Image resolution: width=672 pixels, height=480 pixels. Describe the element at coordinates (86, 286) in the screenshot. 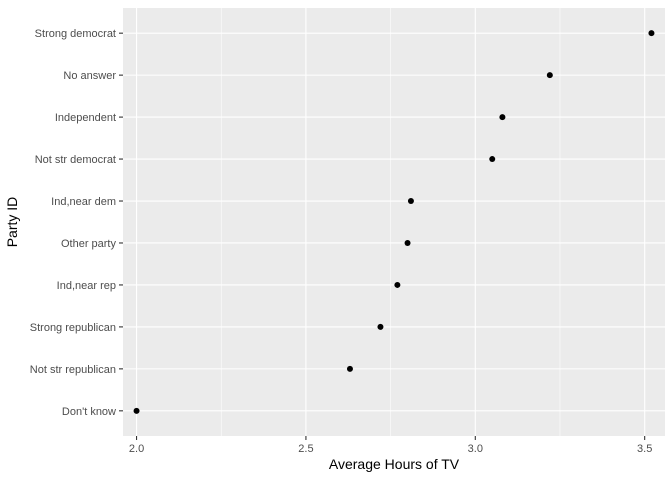

I see `y-tick-label: Ind,near rep` at that location.